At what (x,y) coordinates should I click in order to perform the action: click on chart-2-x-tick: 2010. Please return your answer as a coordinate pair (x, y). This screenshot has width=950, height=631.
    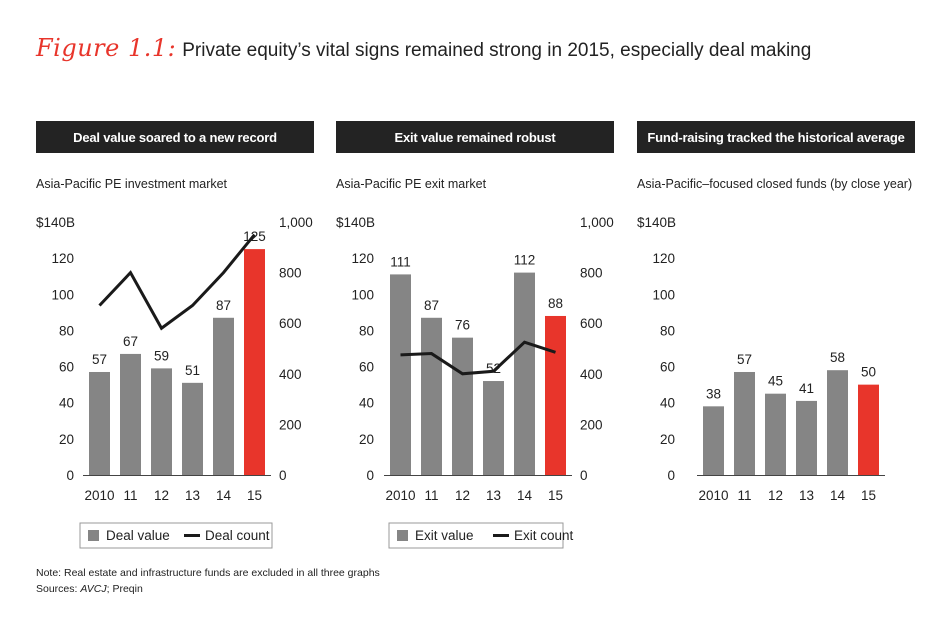
    Looking at the image, I should click on (400, 495).